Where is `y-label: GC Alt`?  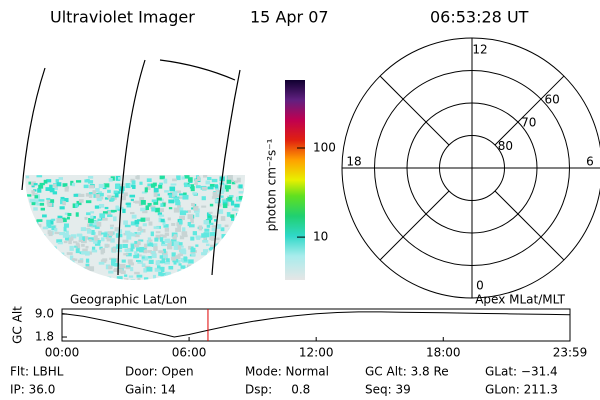
y-label: GC Alt is located at coordinates (18, 325).